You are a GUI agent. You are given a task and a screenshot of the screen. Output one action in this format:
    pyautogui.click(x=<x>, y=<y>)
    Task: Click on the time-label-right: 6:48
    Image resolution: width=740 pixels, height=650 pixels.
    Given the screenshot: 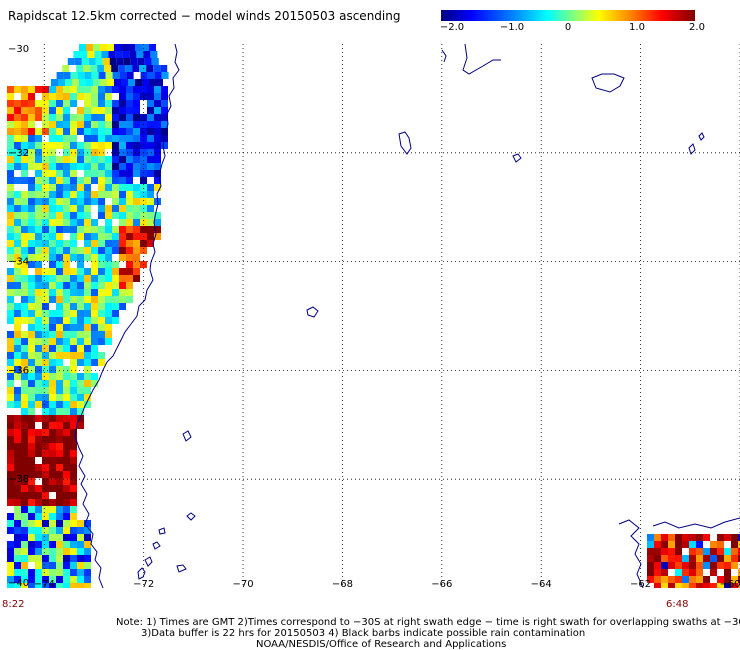 What is the action you would take?
    pyautogui.click(x=677, y=604)
    